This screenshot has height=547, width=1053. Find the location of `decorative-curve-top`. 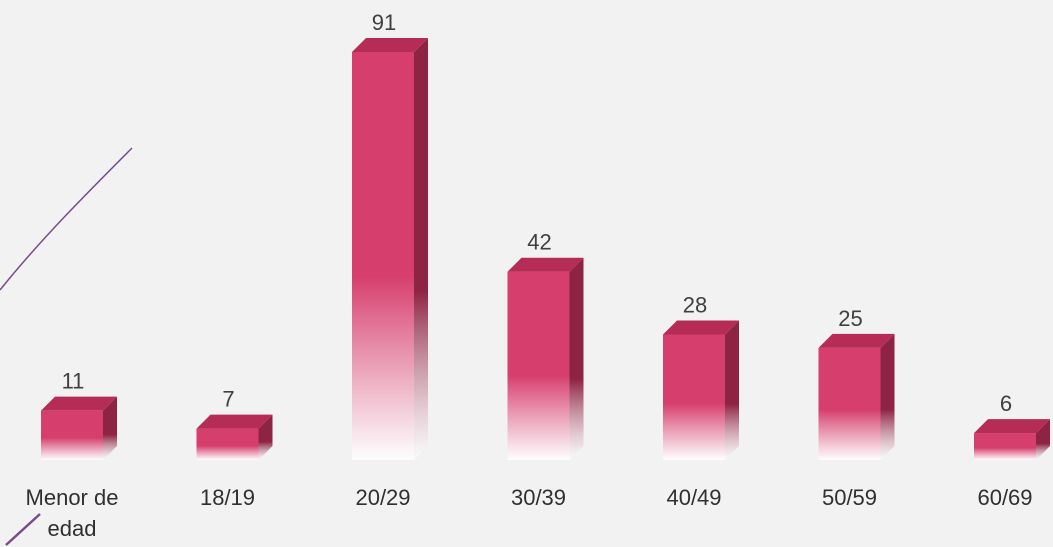

decorative-curve-top is located at coordinates (66, 219).